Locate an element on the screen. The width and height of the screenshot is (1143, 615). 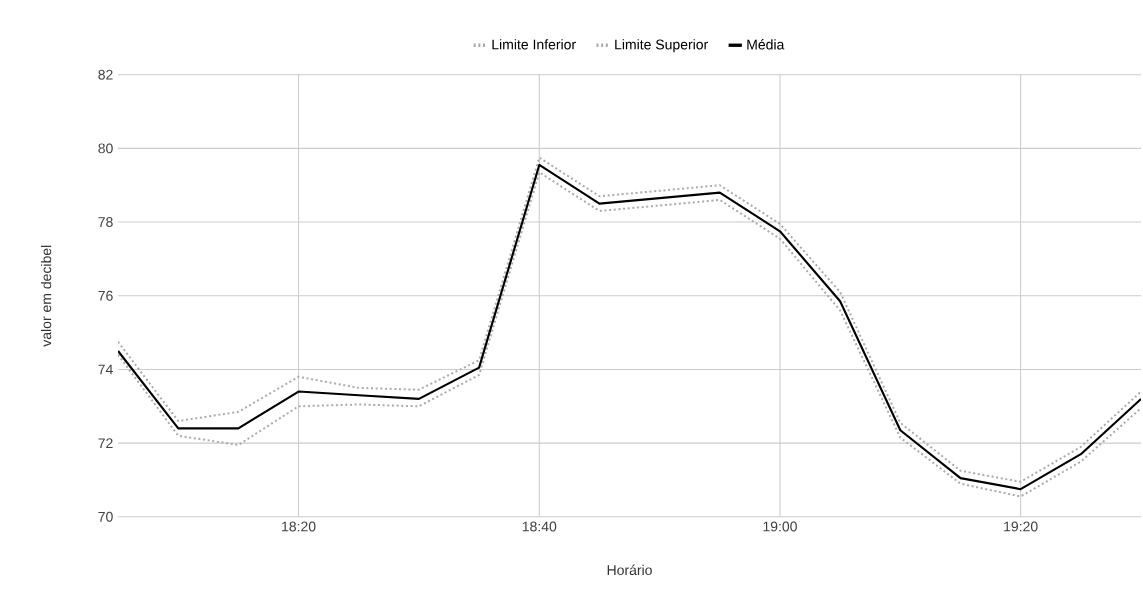
y-tick-label: 74 is located at coordinates (105, 369).